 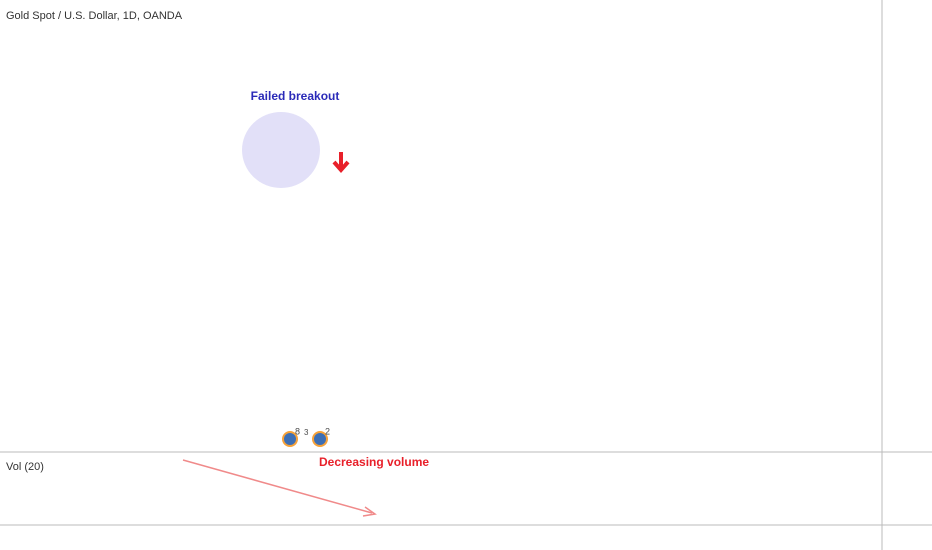 I want to click on volume-trend-head, so click(x=369, y=511).